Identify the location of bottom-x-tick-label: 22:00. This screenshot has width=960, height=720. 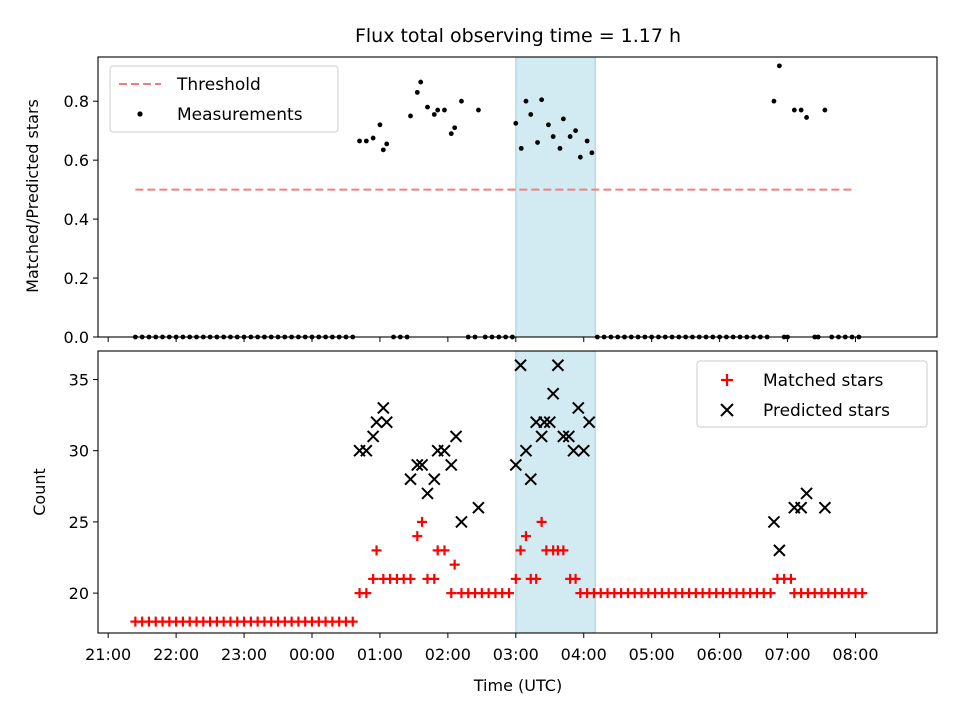
(176, 654).